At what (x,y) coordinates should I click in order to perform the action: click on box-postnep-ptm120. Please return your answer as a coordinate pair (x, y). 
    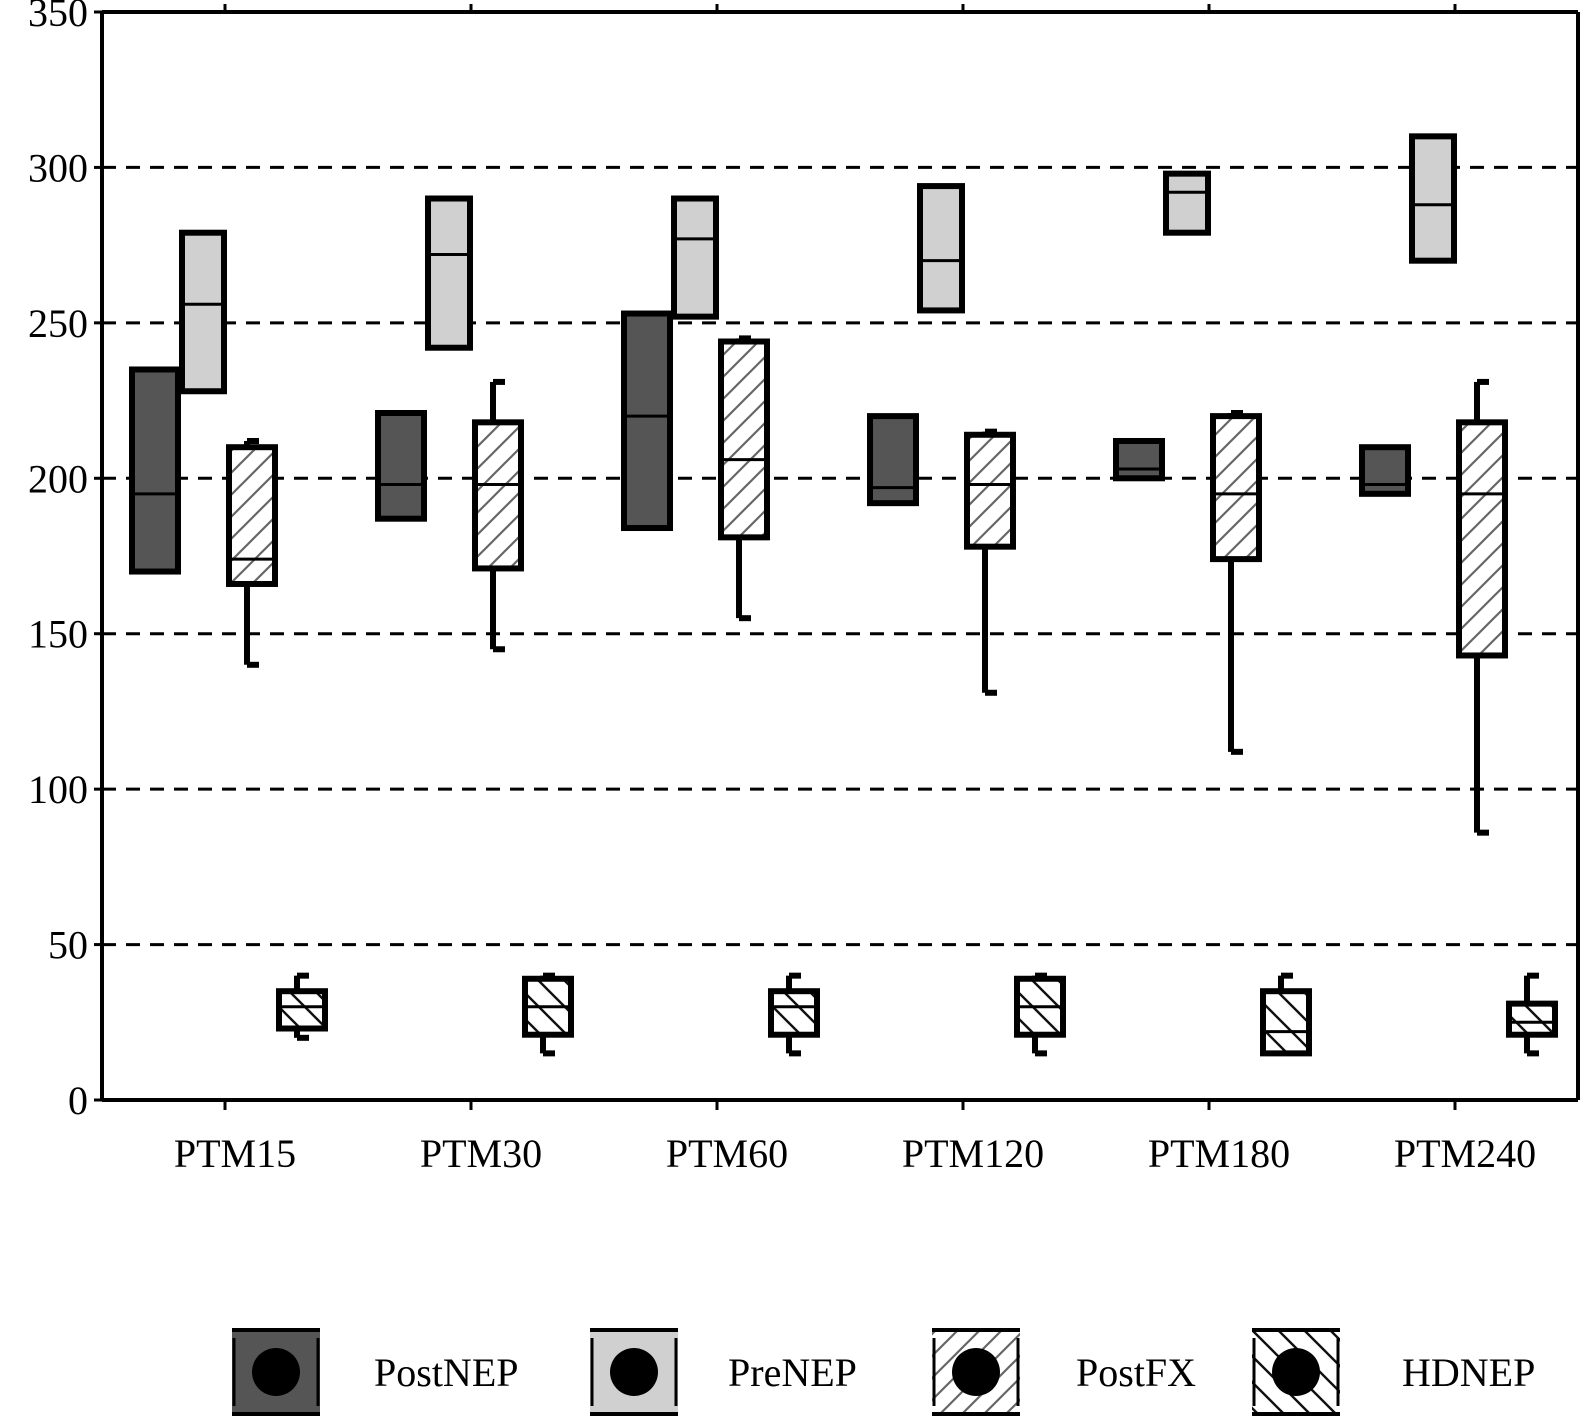
    Looking at the image, I should click on (893, 460).